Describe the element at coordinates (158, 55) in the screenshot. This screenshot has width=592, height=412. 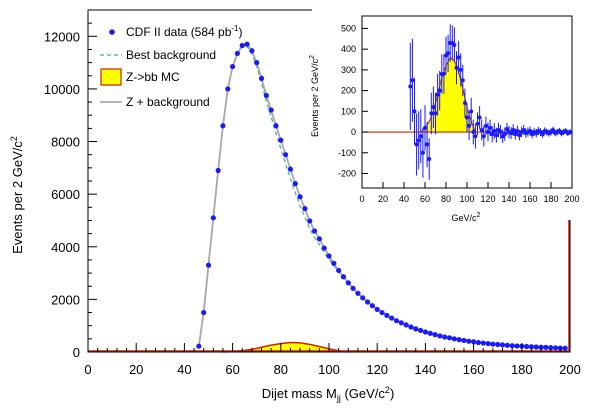
I see `legend-item-background: Best background` at that location.